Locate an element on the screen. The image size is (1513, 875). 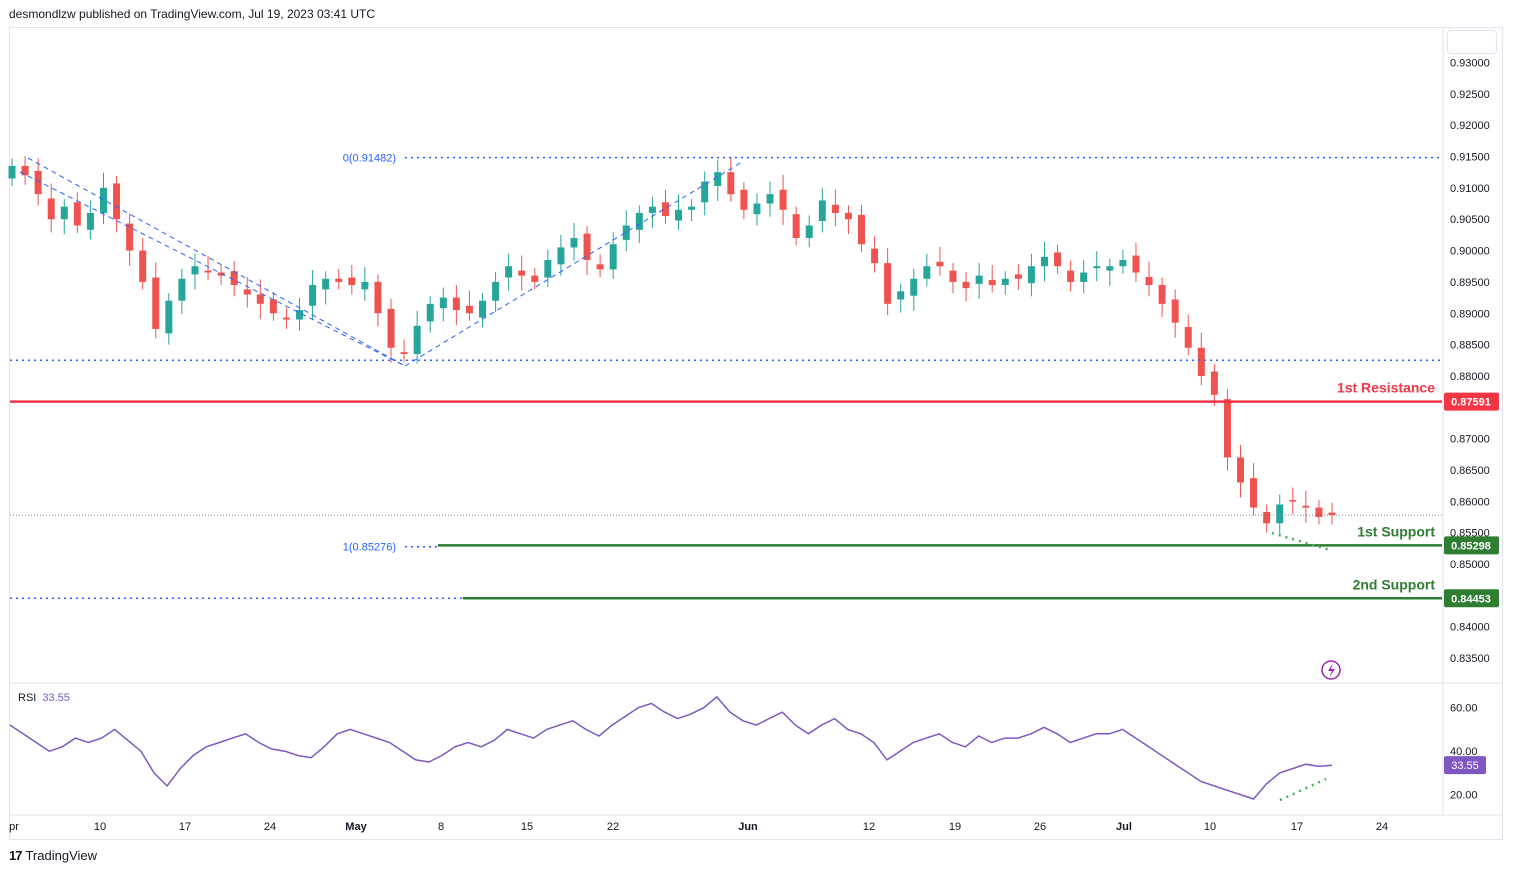
fib-one-label: 1(0.85276) is located at coordinates (369, 548).